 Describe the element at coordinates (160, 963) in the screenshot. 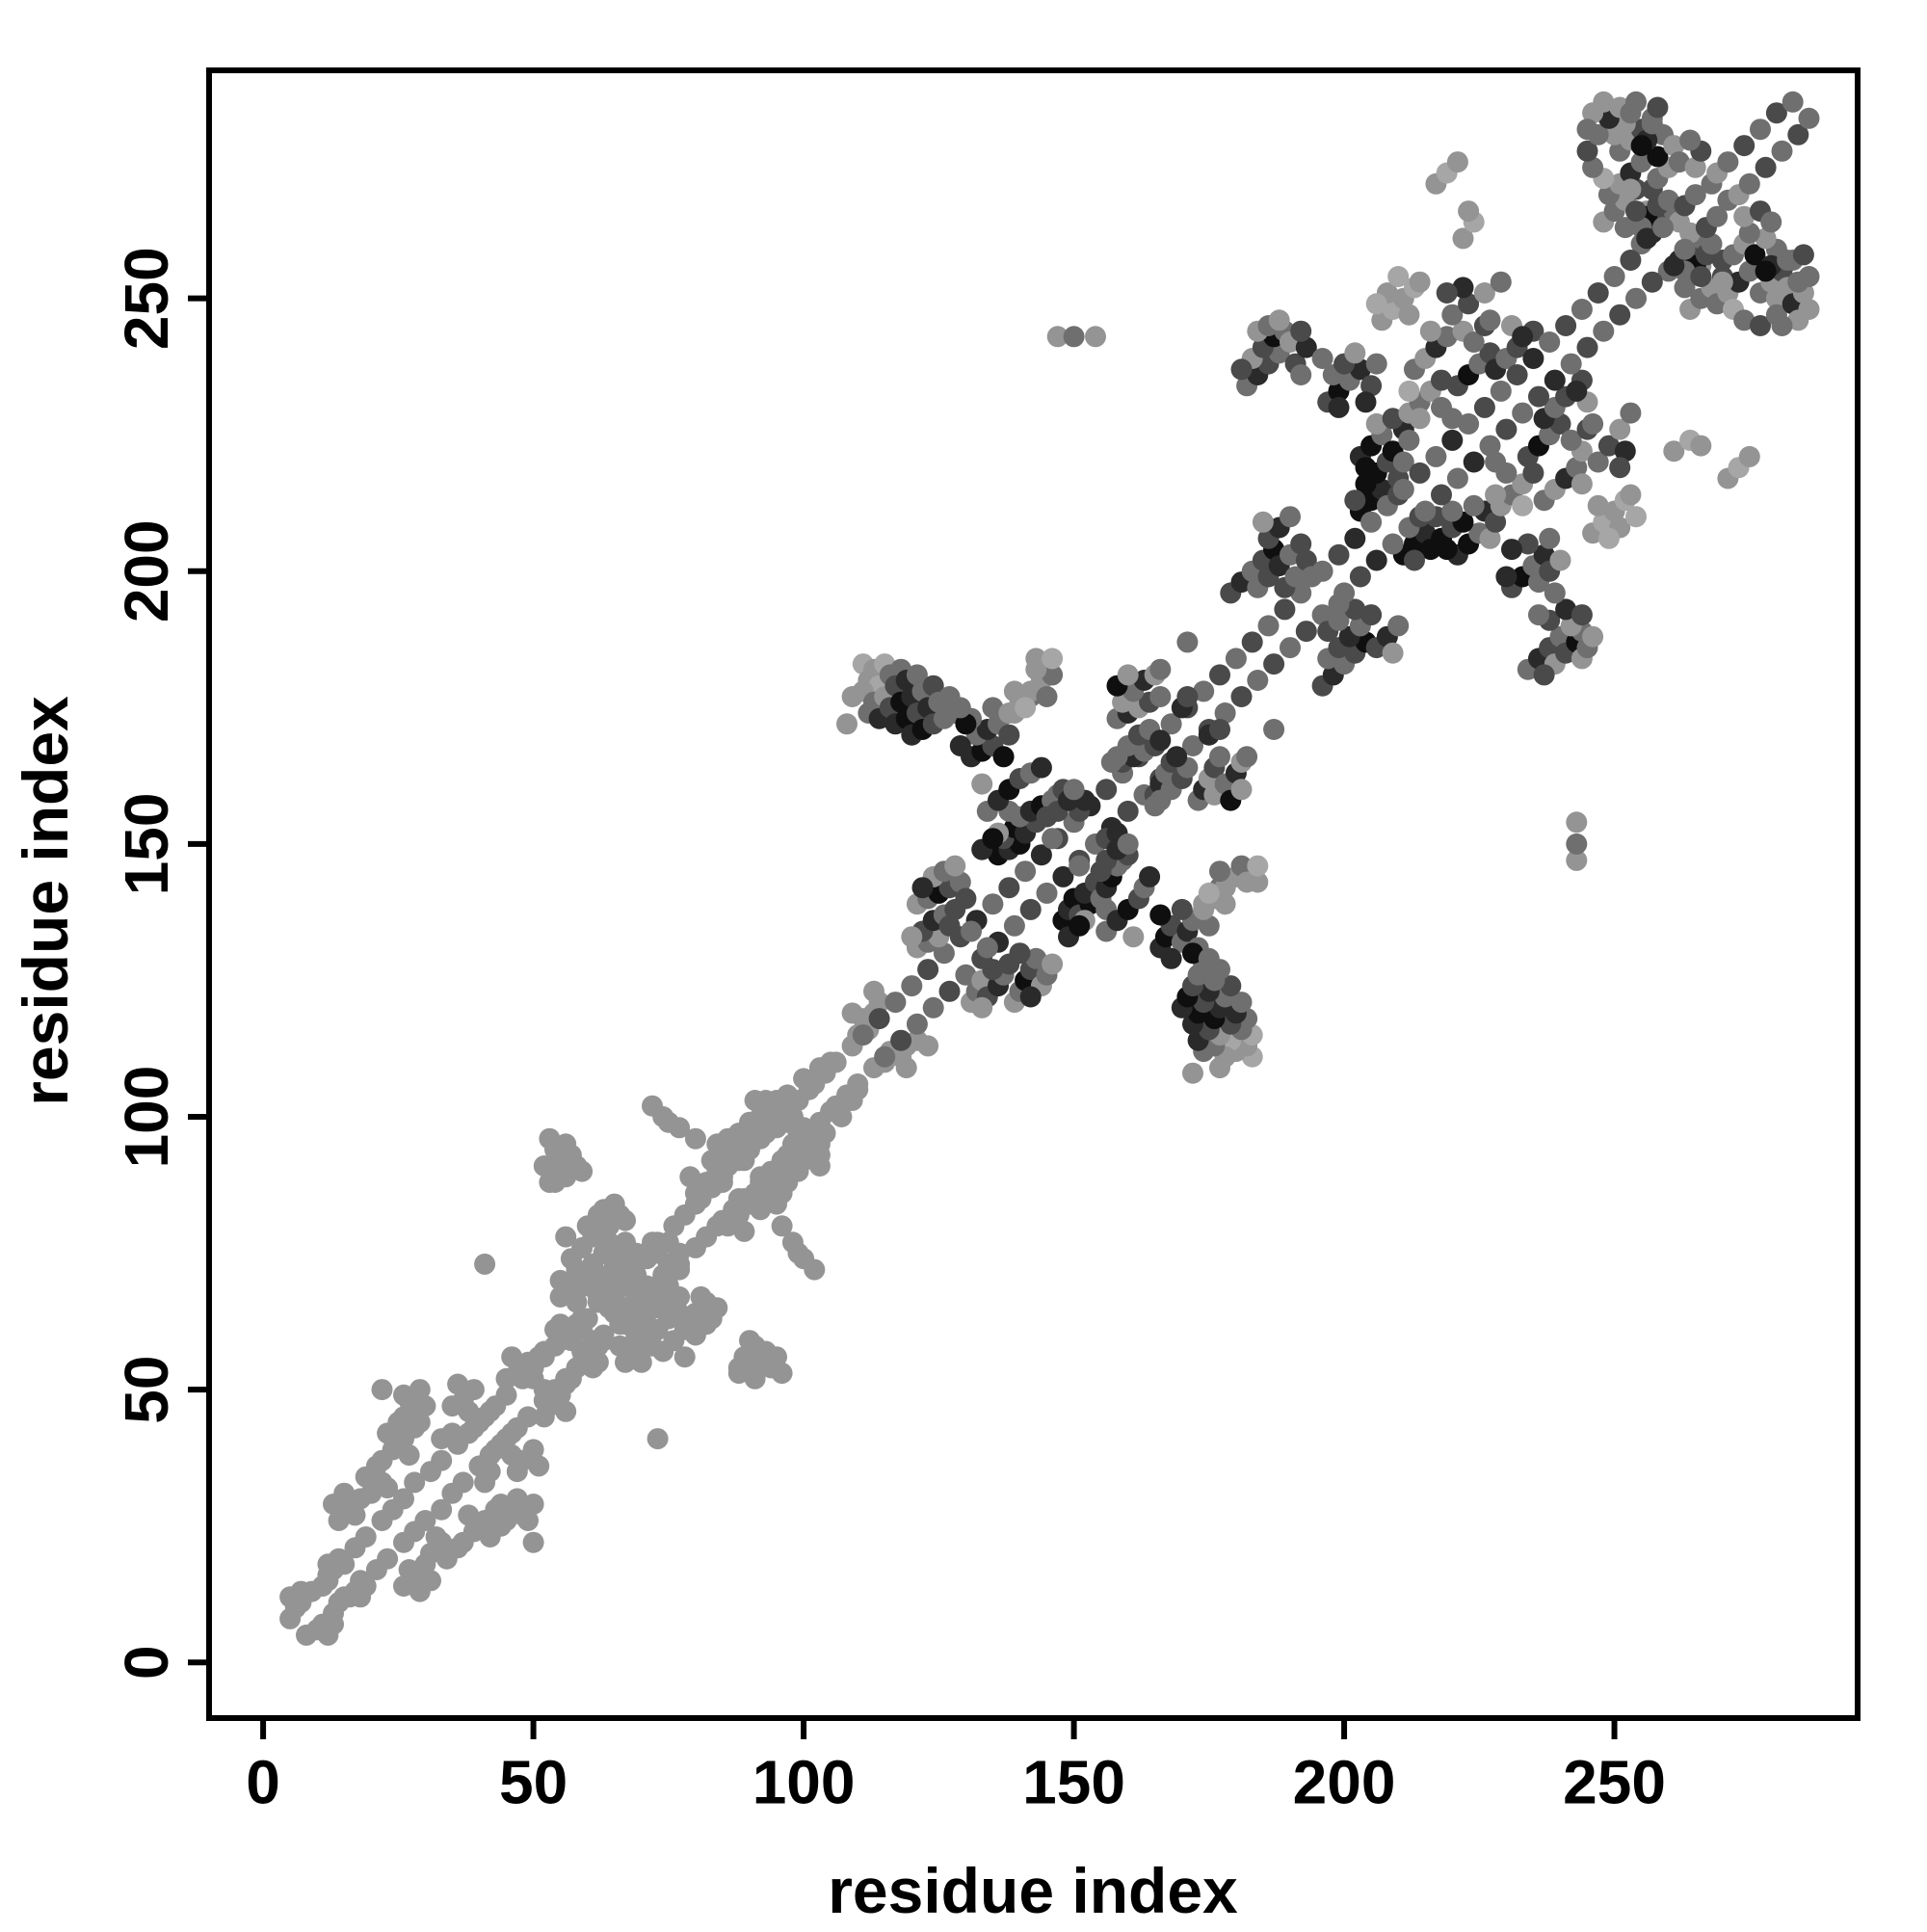

I see `y-axis-ticks: 0 50 100 150 200 250` at that location.